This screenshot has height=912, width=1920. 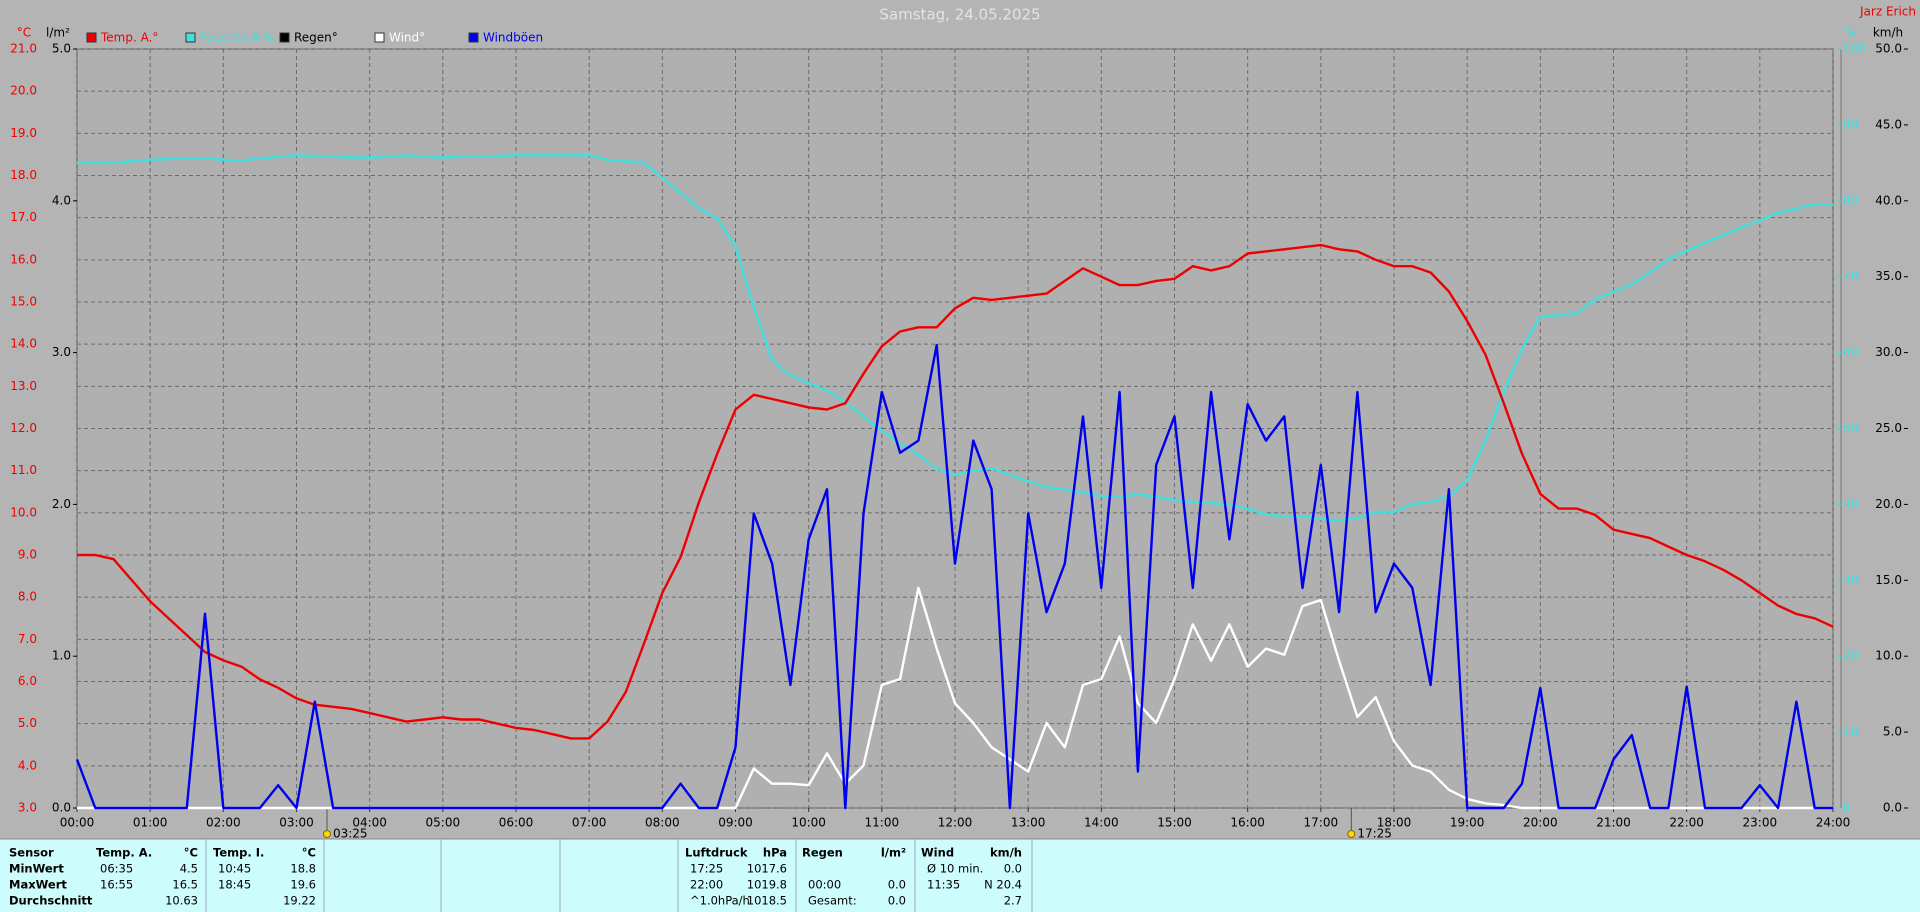 I want to click on rain-tick-label: 2.0, so click(x=61, y=504).